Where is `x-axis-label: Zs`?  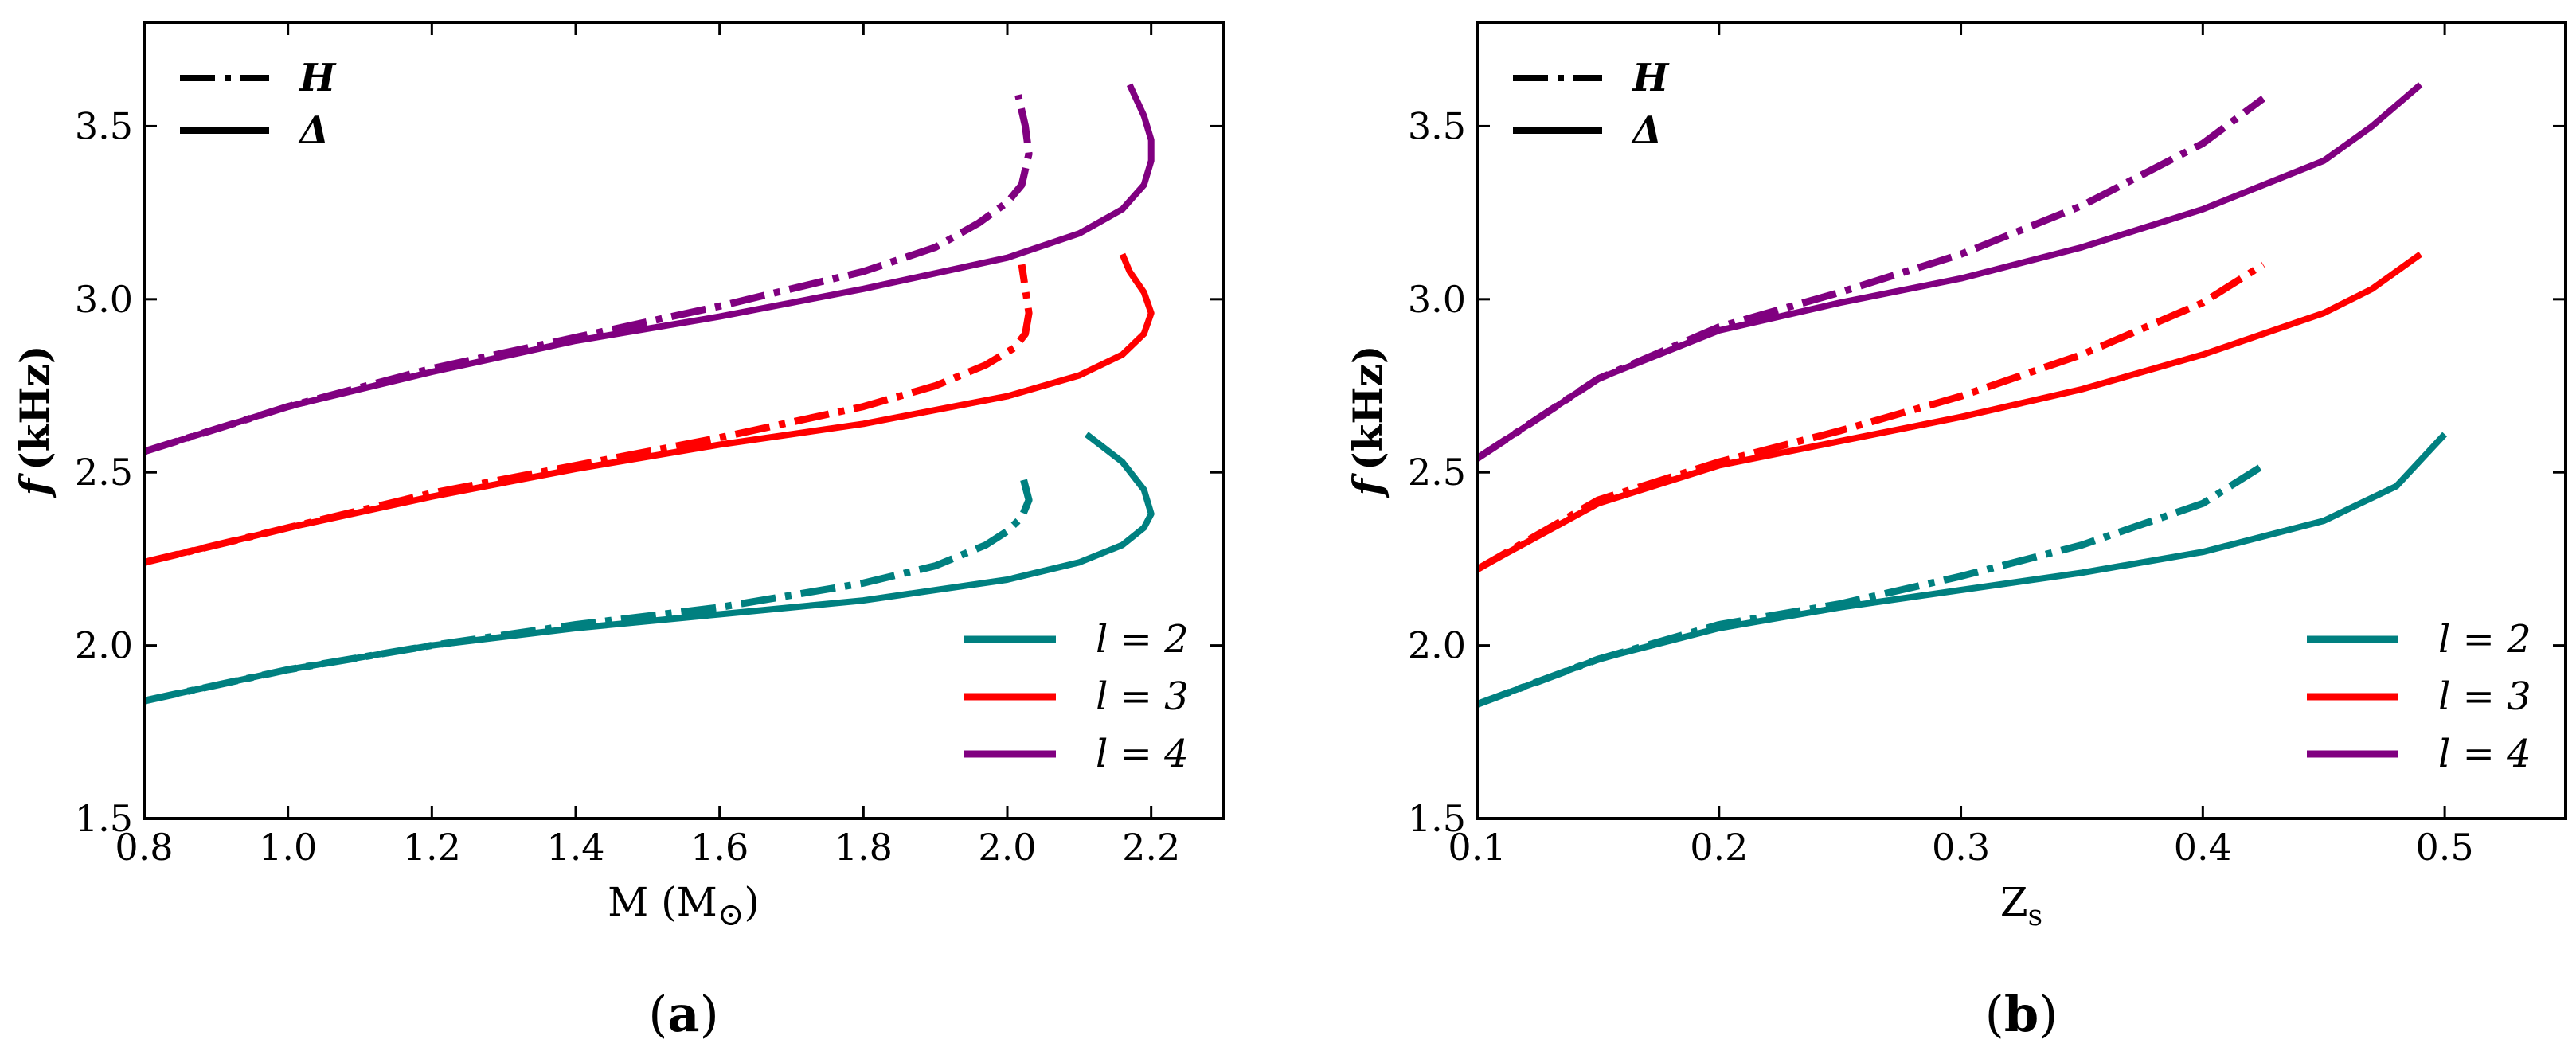
x-axis-label: Zs is located at coordinates (2021, 905).